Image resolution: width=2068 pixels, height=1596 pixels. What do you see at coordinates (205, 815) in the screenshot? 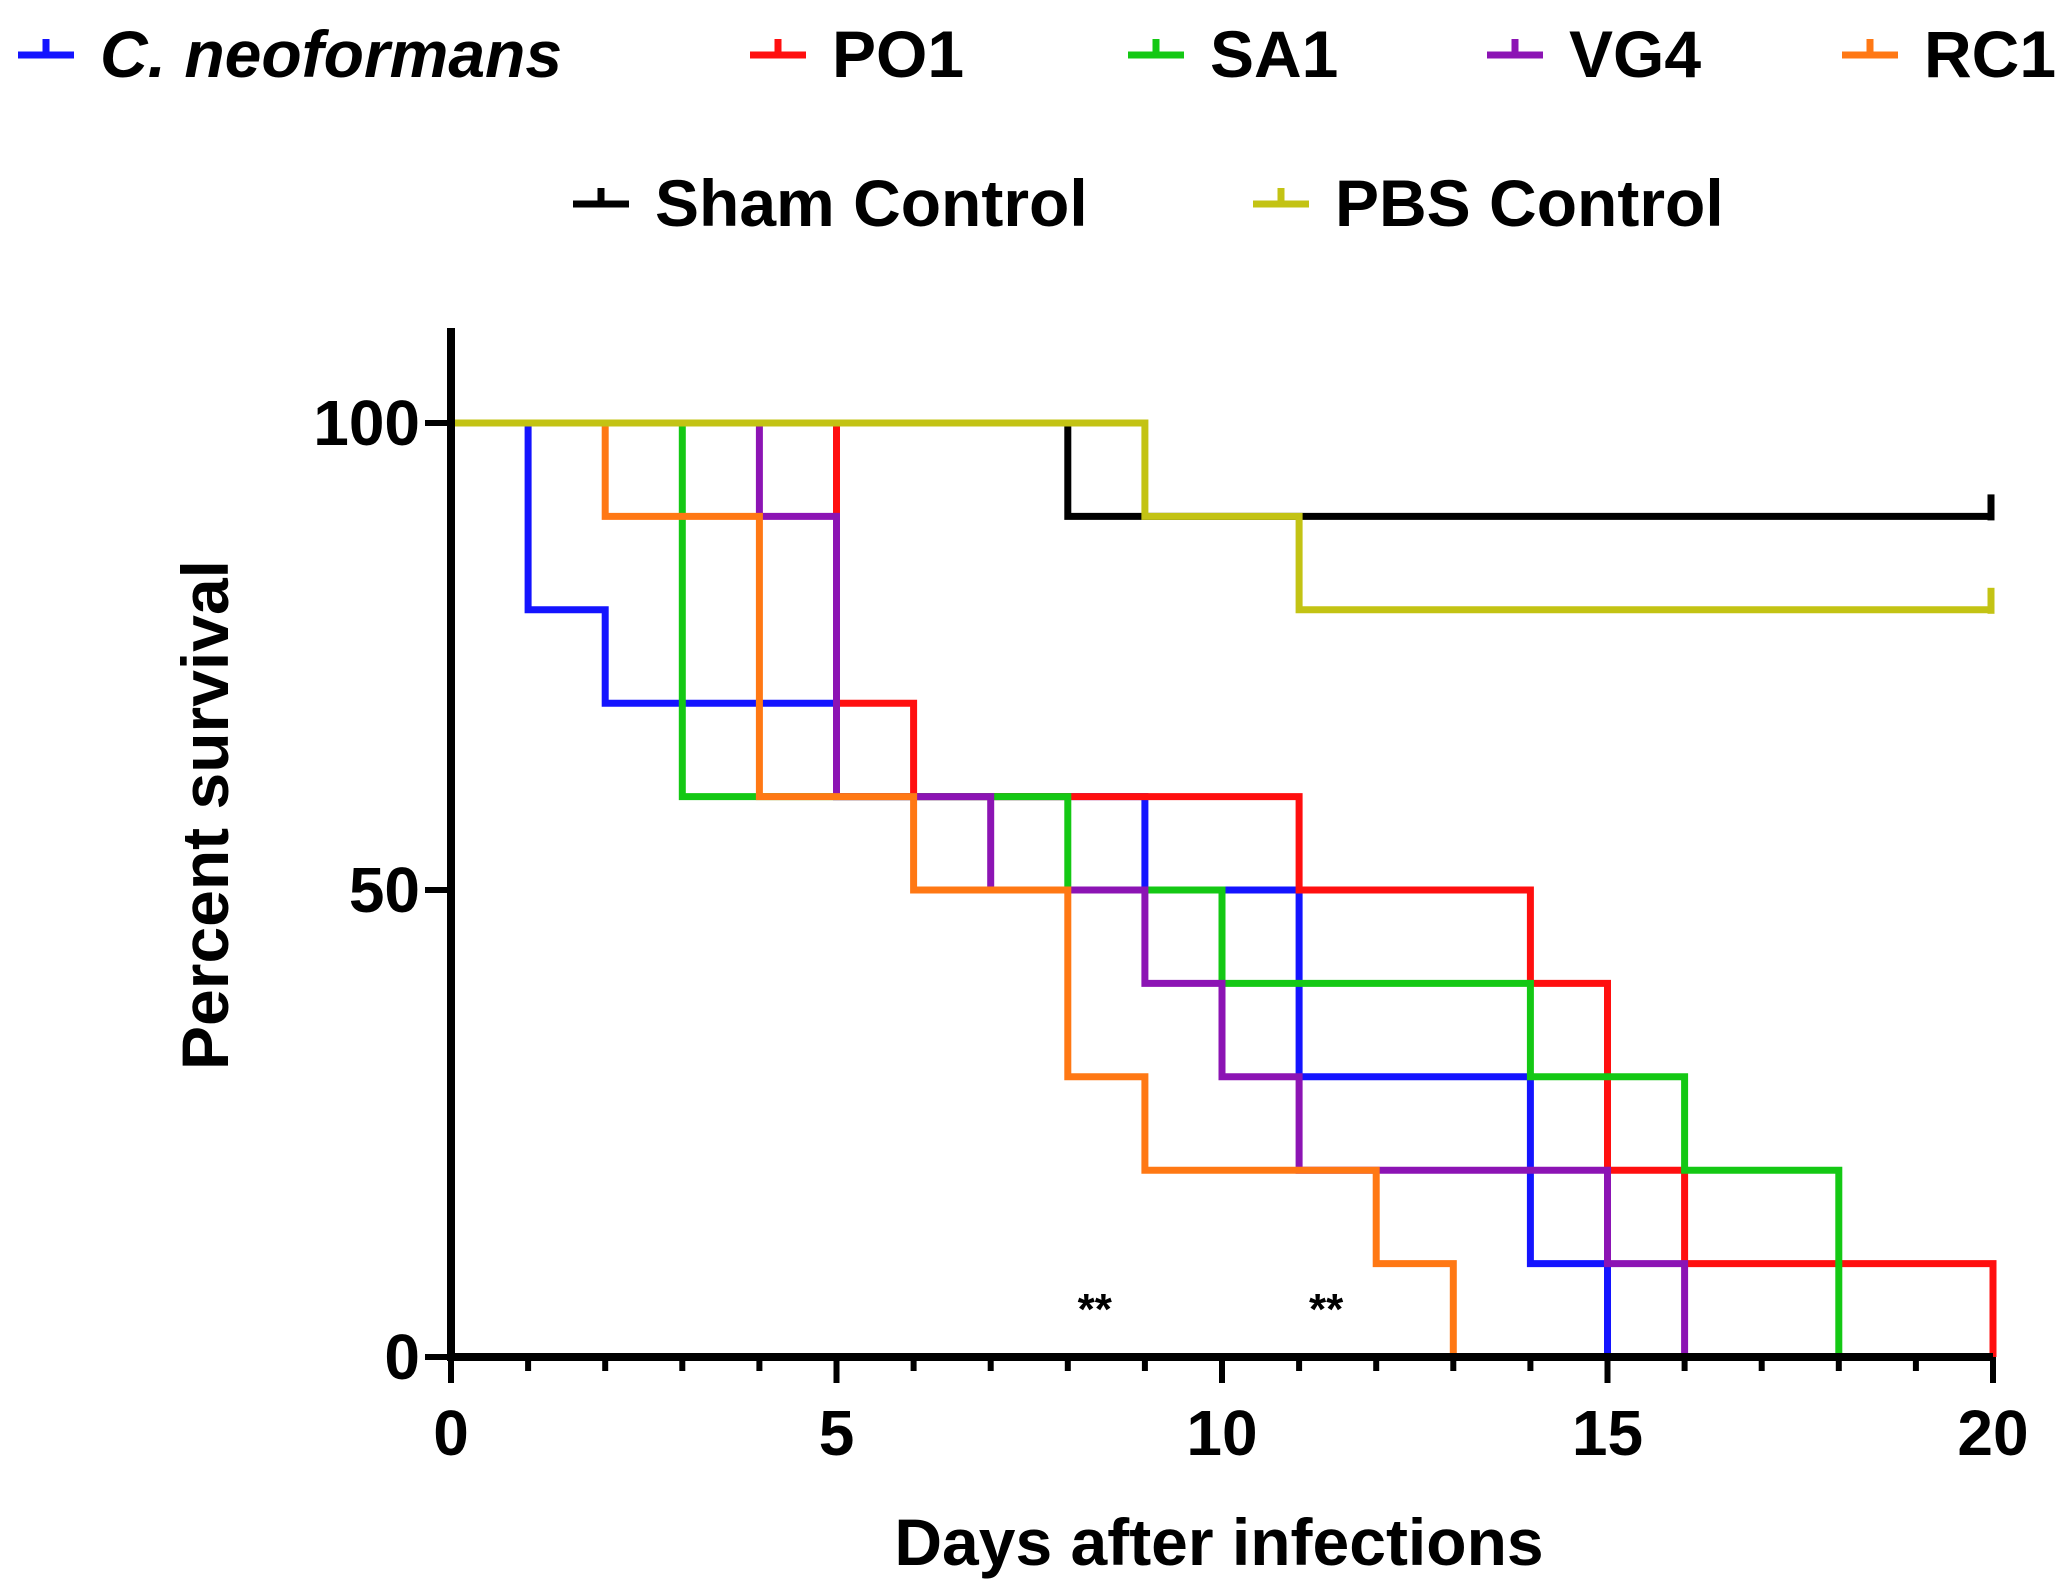
I see `y-axis-label: Percent survival` at bounding box center [205, 815].